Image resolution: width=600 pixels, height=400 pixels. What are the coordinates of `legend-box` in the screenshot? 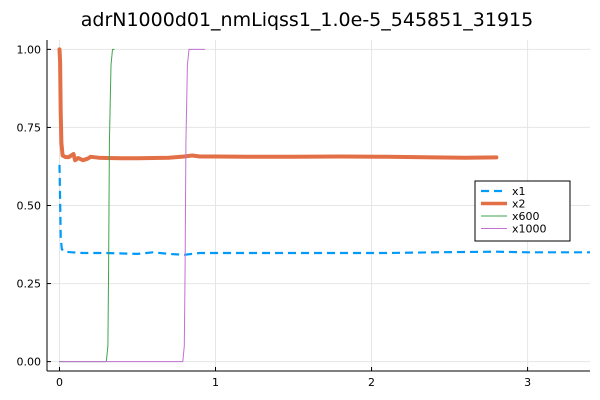 It's located at (522, 211).